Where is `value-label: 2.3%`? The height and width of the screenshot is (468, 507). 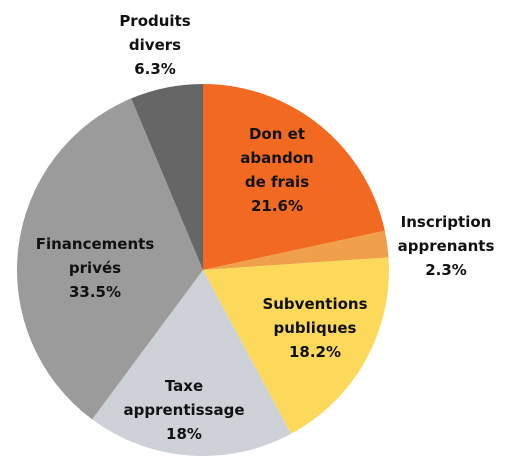
value-label: 2.3% is located at coordinates (446, 270).